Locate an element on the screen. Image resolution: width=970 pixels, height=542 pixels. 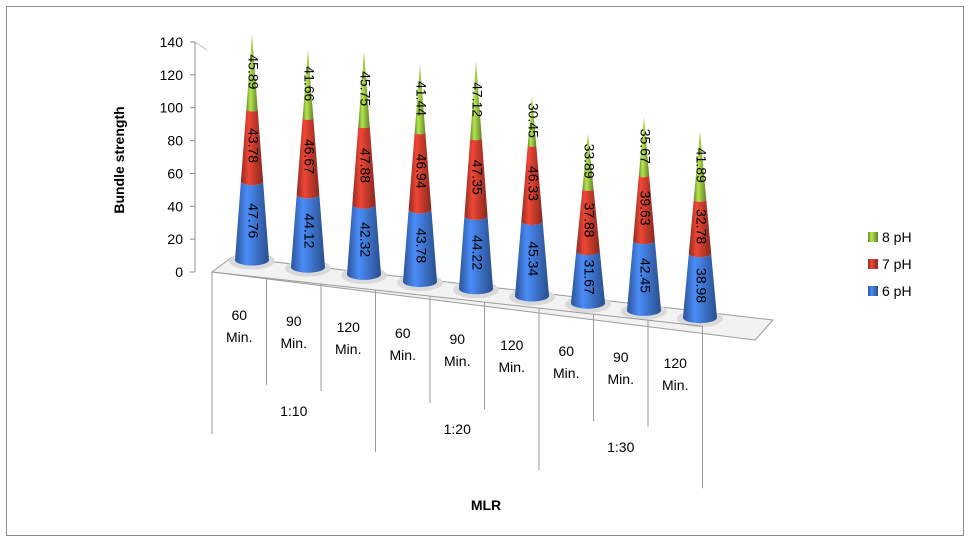
data-label: 45.89 is located at coordinates (253, 71).